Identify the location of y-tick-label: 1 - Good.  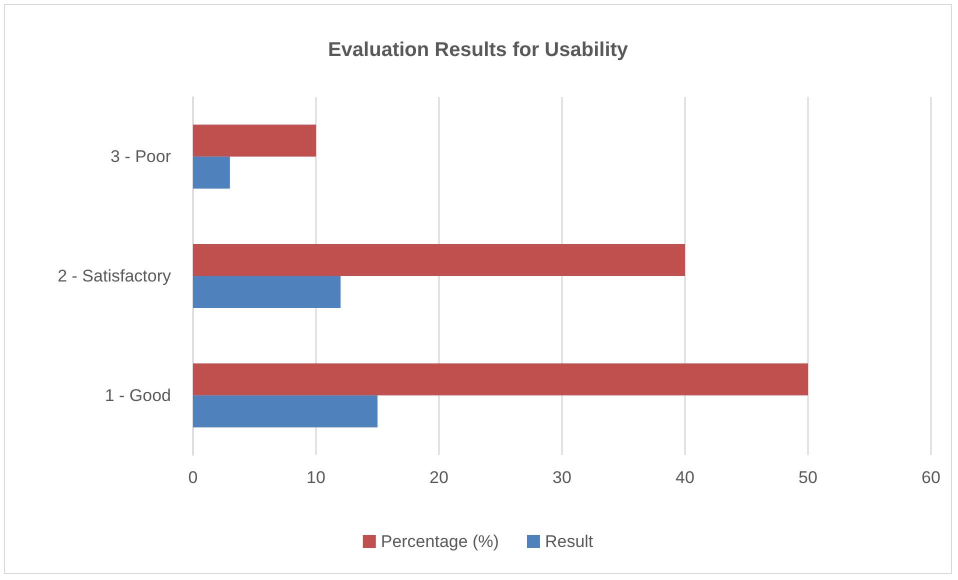
(137, 395).